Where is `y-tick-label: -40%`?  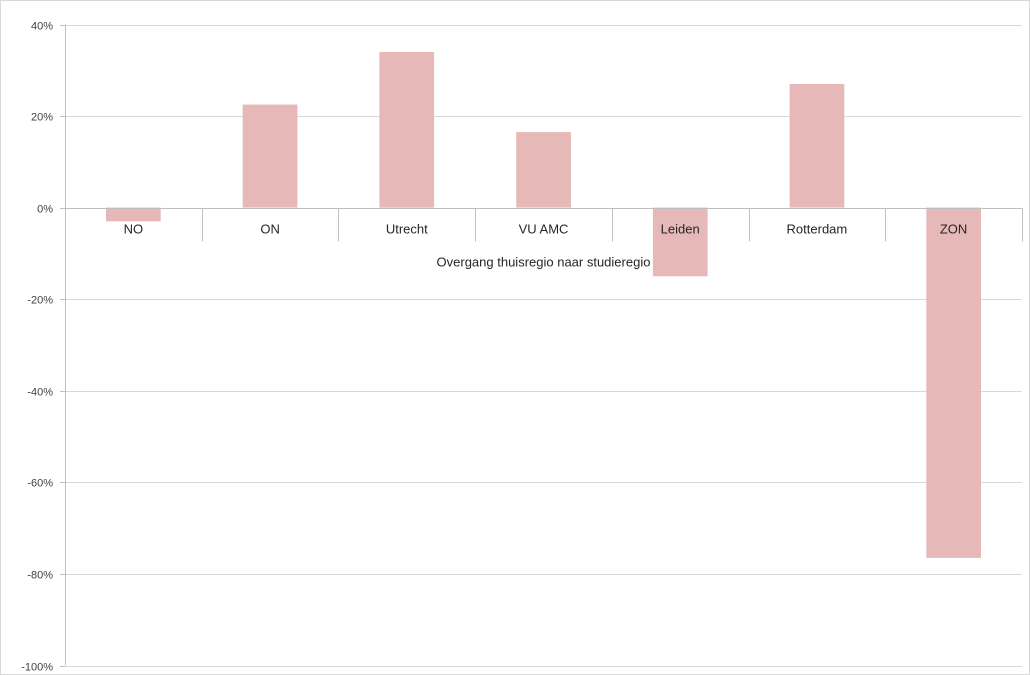 y-tick-label: -40% is located at coordinates (40, 393).